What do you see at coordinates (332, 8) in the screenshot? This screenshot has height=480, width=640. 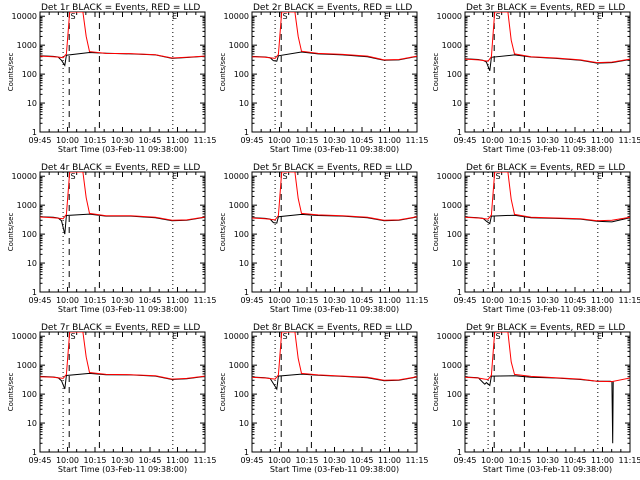 I see `panel-title: Det 2r BLACK = Events, RED = LLD` at bounding box center [332, 8].